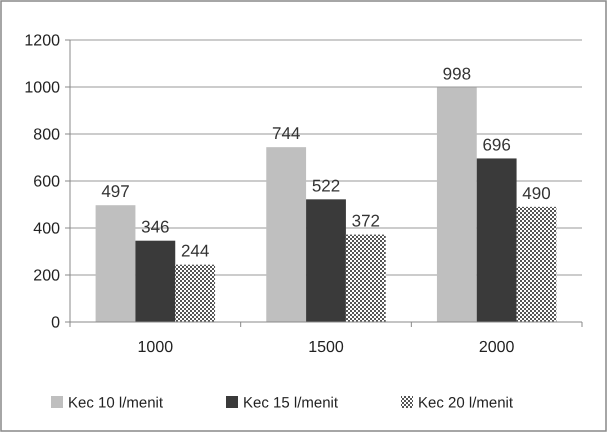 This screenshot has width=607, height=432. I want to click on data-label: 490, so click(536, 193).